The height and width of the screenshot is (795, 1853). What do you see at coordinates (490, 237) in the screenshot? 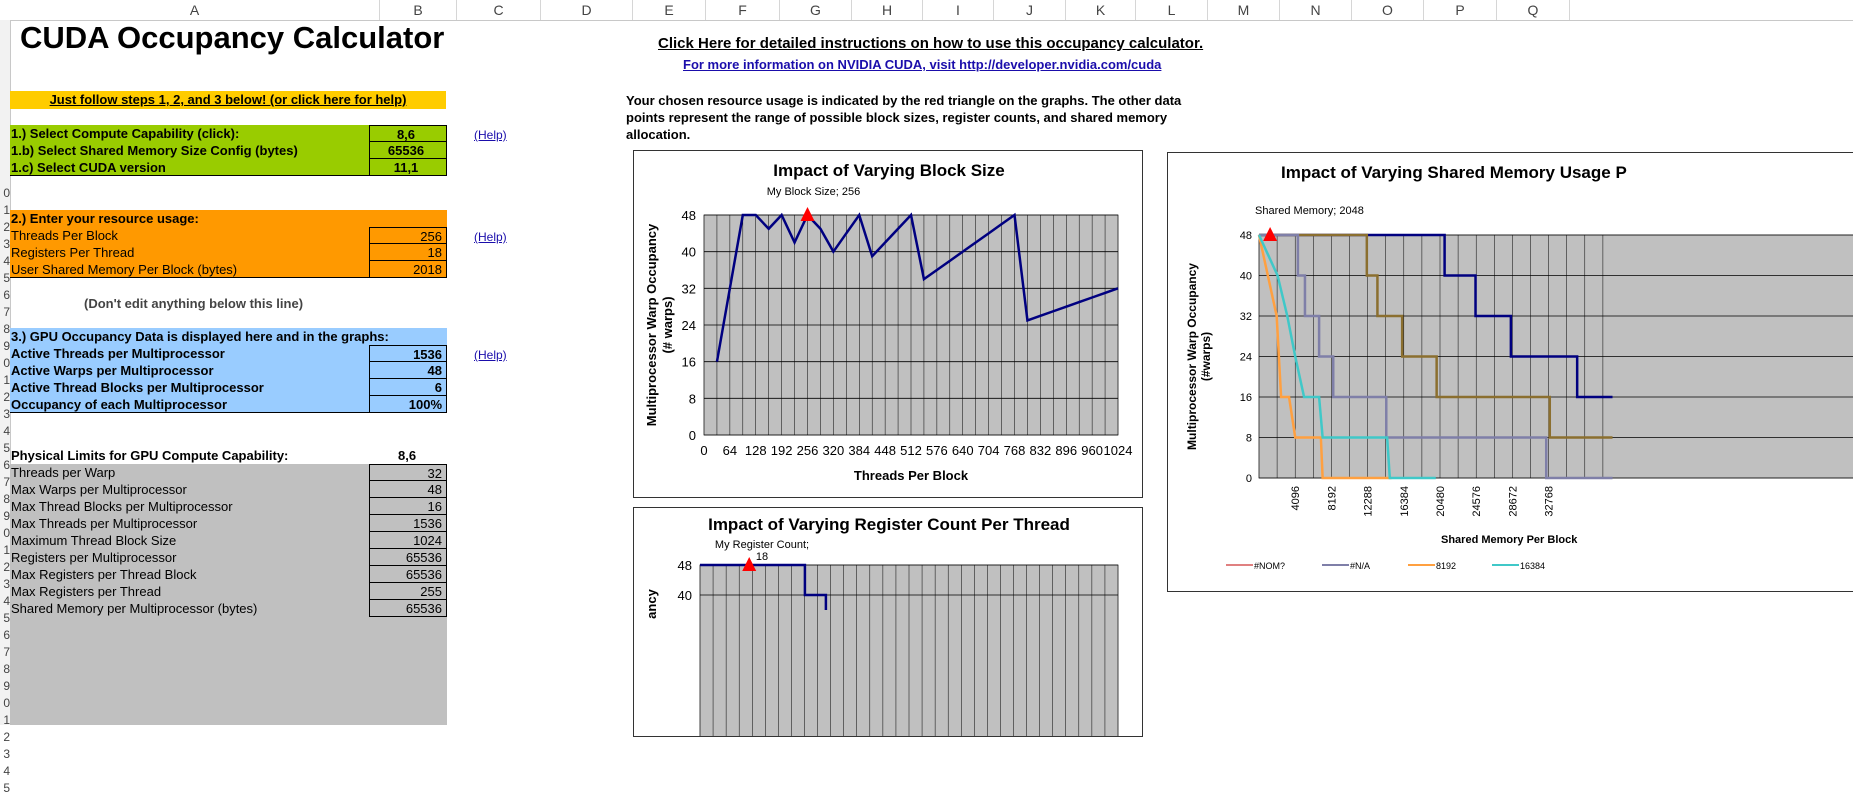
I see `help-link-step2: (Help)` at bounding box center [490, 237].